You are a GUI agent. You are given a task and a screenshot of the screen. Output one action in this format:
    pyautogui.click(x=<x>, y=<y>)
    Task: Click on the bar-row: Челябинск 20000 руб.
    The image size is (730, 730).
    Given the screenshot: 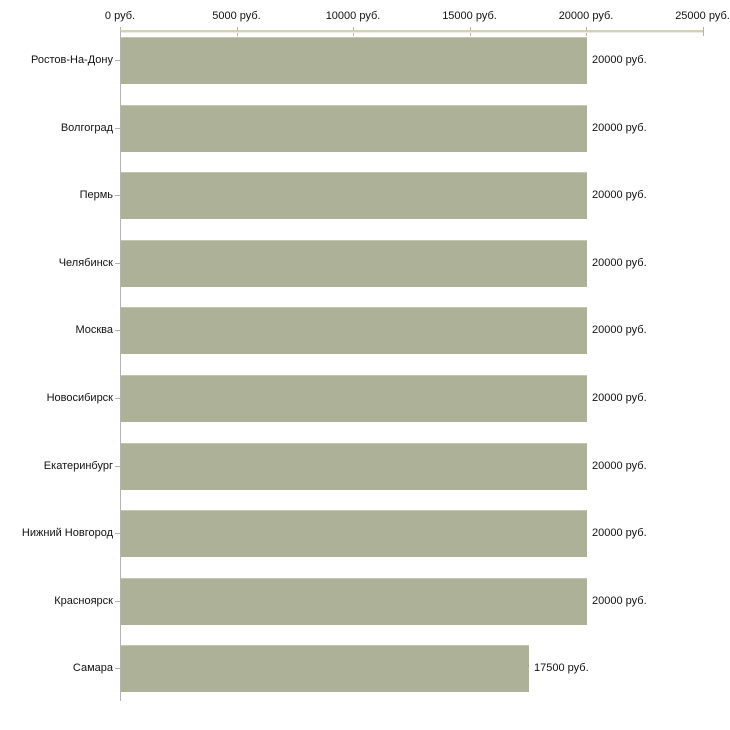 What is the action you would take?
    pyautogui.click(x=365, y=263)
    